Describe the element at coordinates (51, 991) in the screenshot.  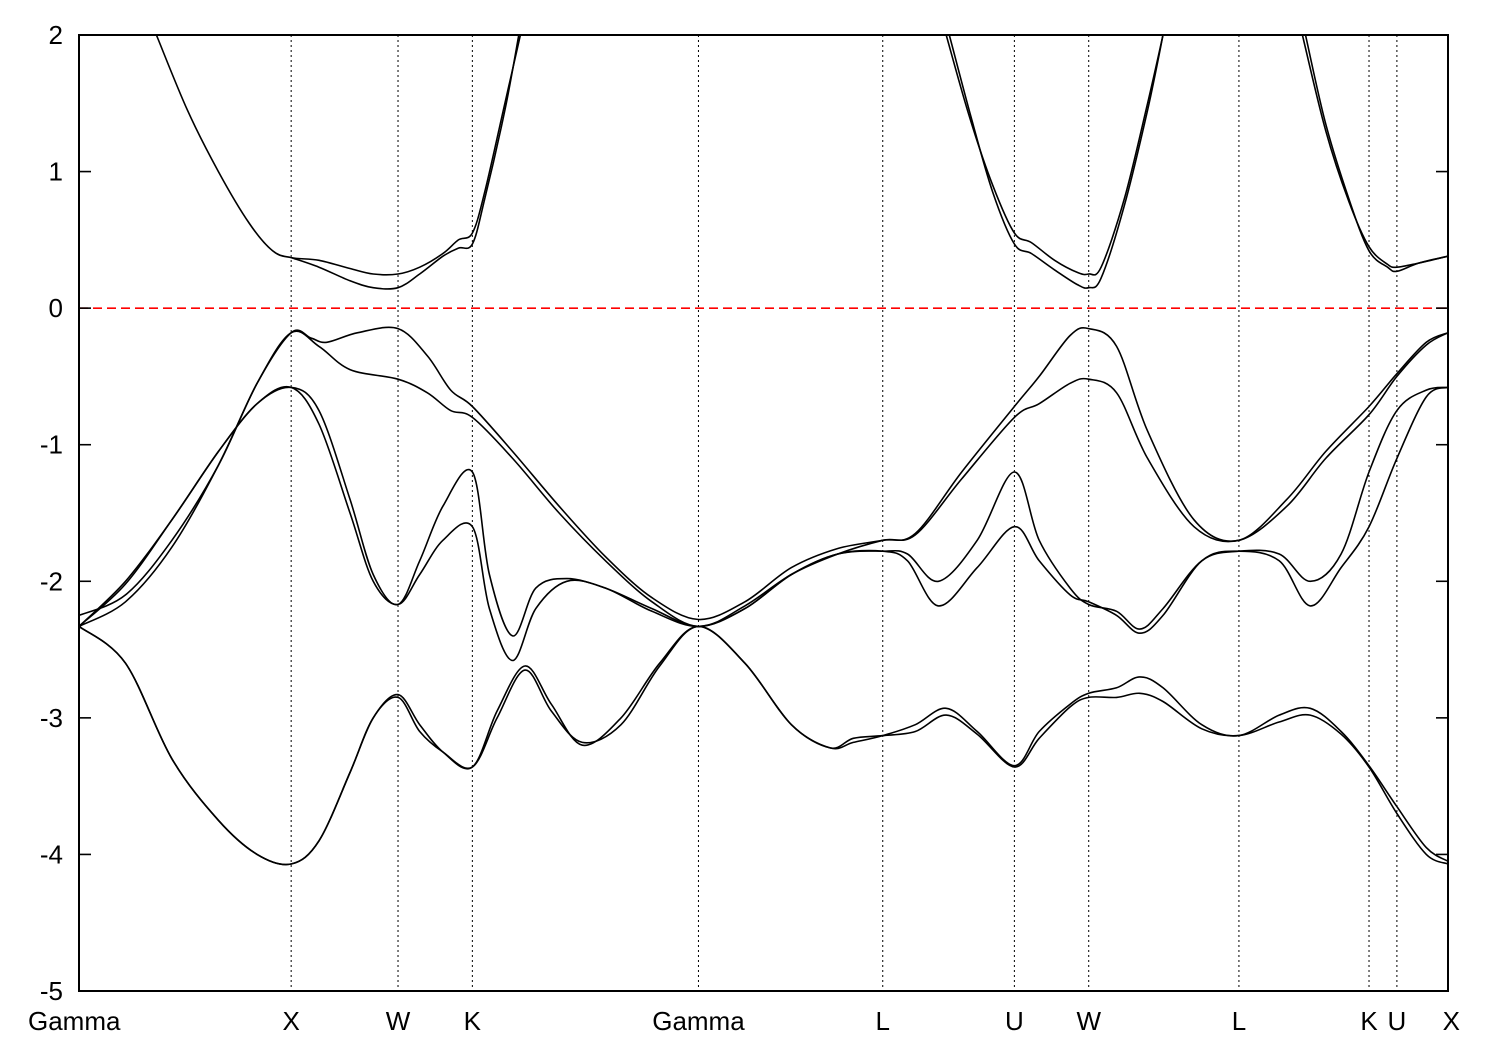
I see `y-tick-label: -5` at that location.